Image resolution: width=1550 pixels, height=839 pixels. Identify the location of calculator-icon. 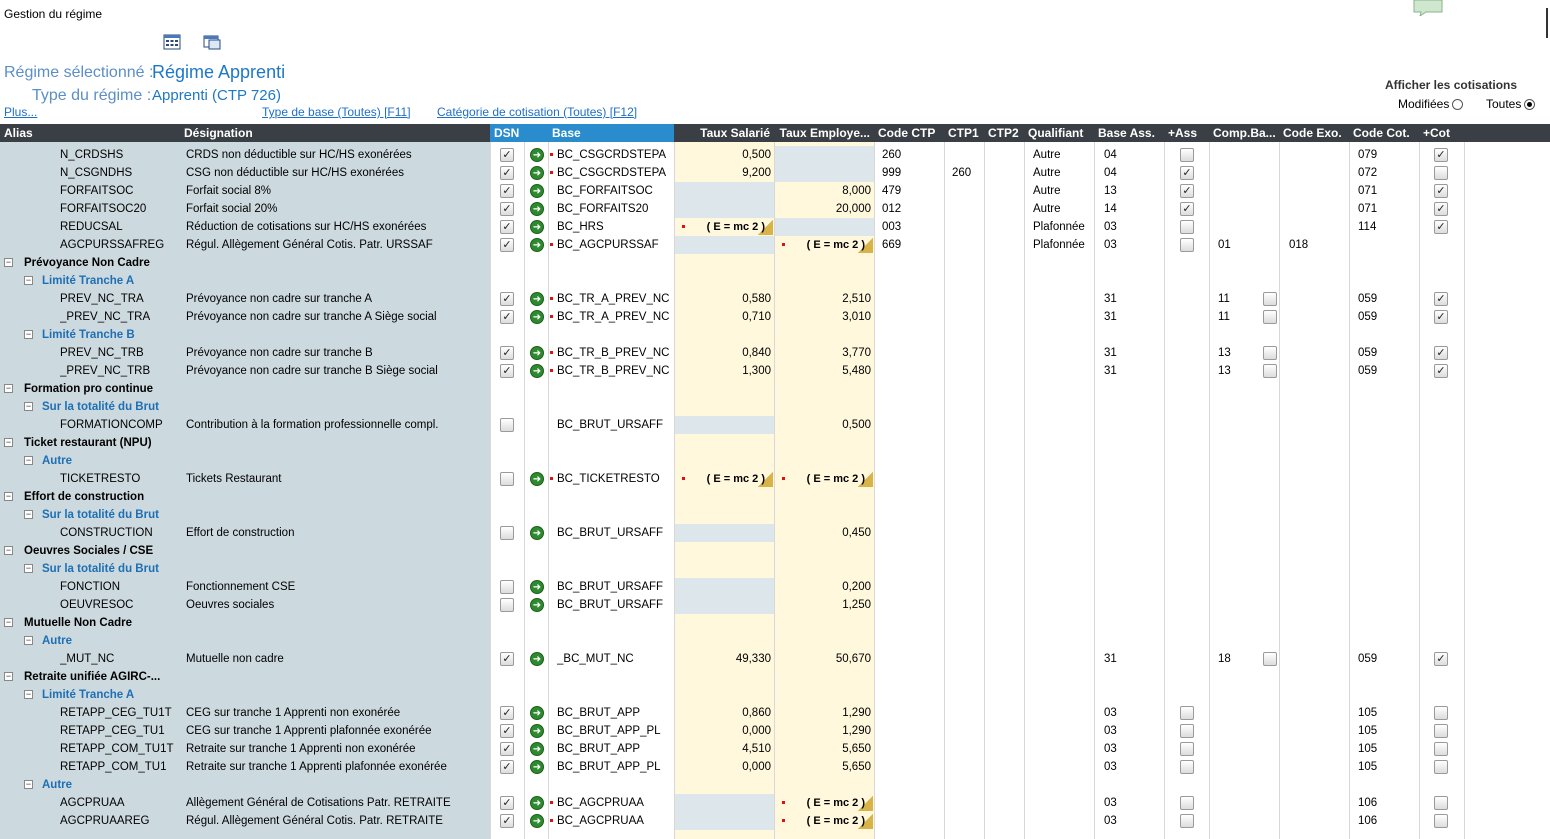
(172, 42).